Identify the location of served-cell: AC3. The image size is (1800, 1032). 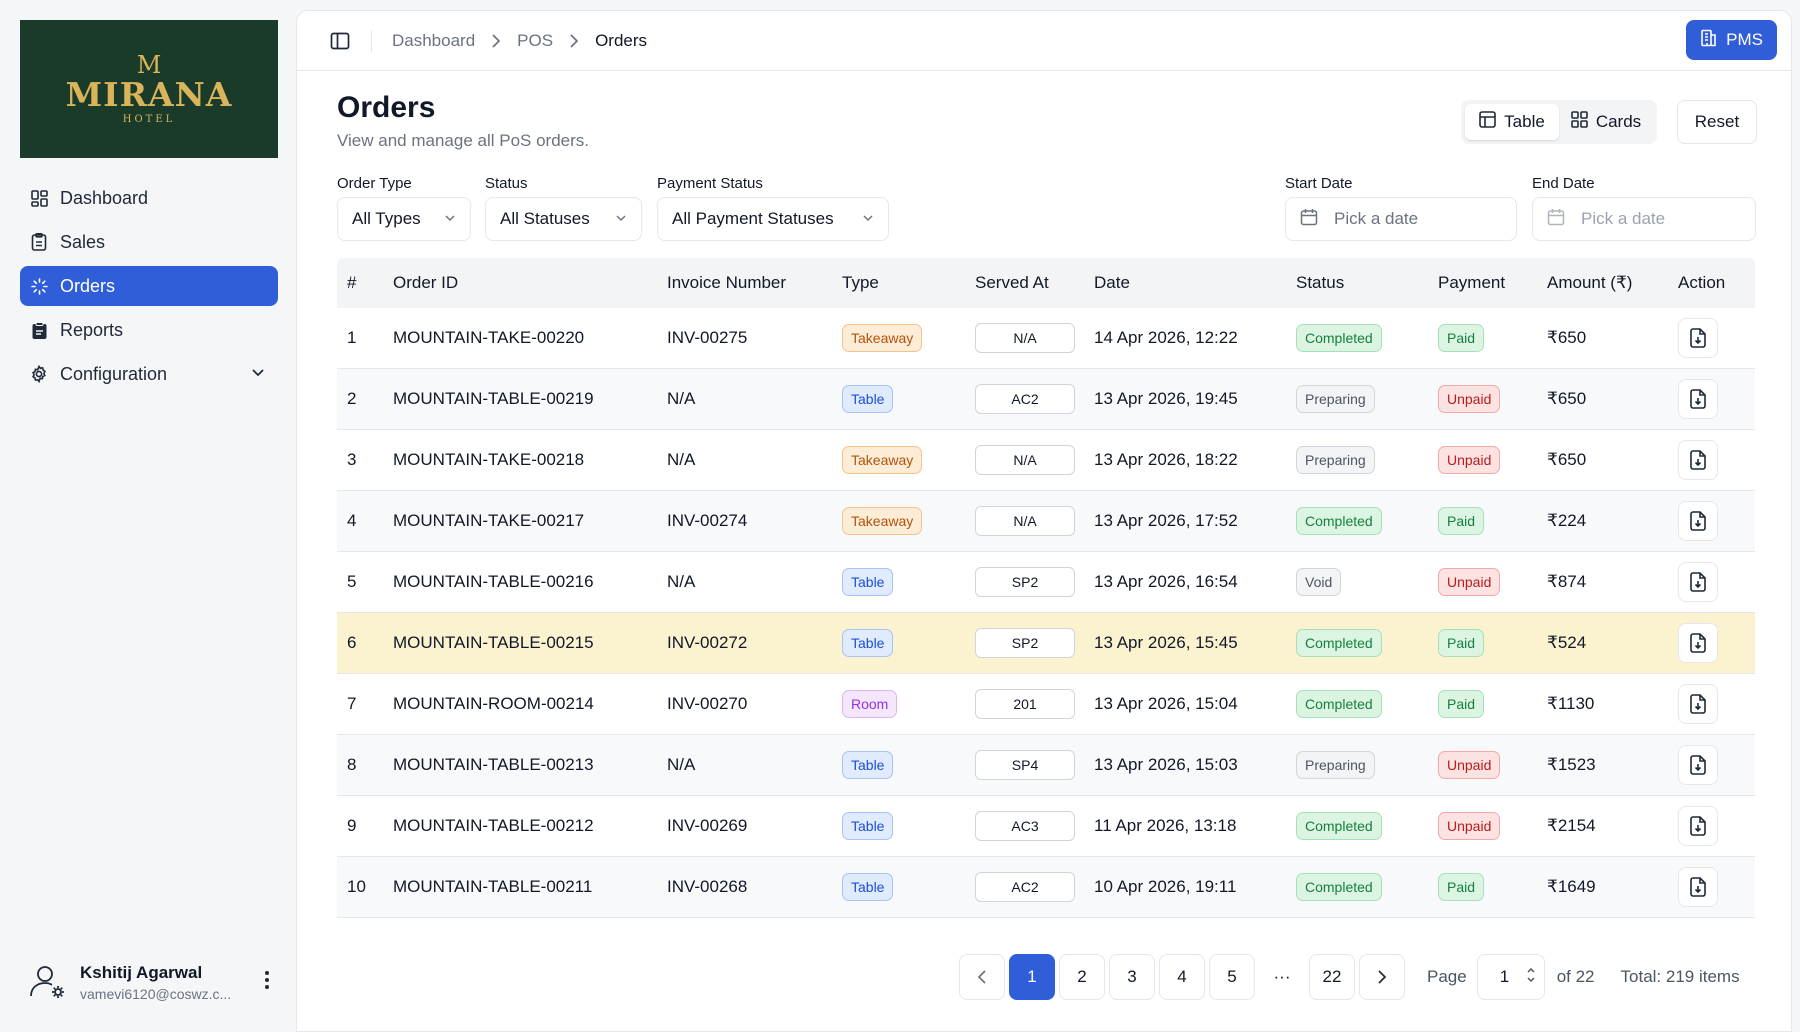
(1034, 826).